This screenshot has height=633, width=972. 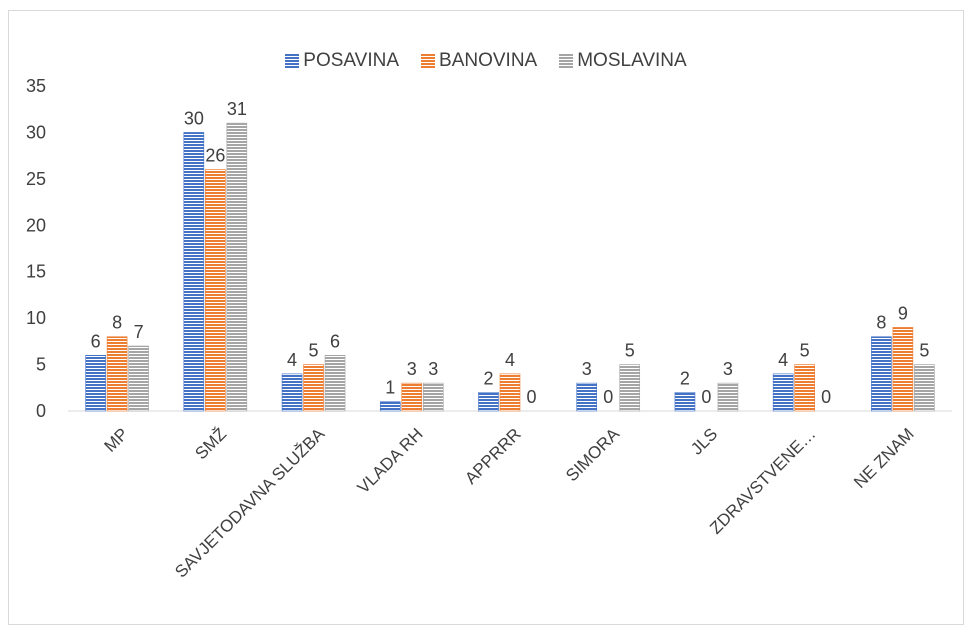 I want to click on data-label: 26, so click(x=215, y=156).